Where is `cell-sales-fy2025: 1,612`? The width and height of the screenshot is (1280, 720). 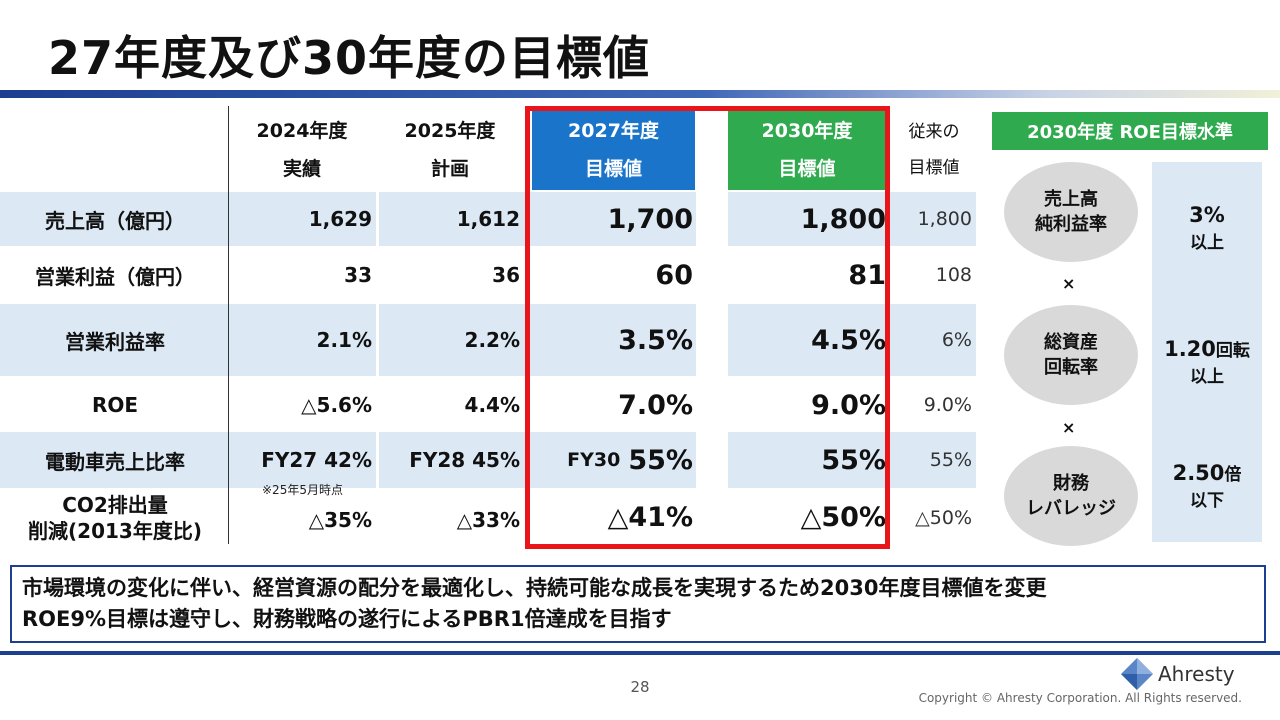
cell-sales-fy2025: 1,612 is located at coordinates (488, 219).